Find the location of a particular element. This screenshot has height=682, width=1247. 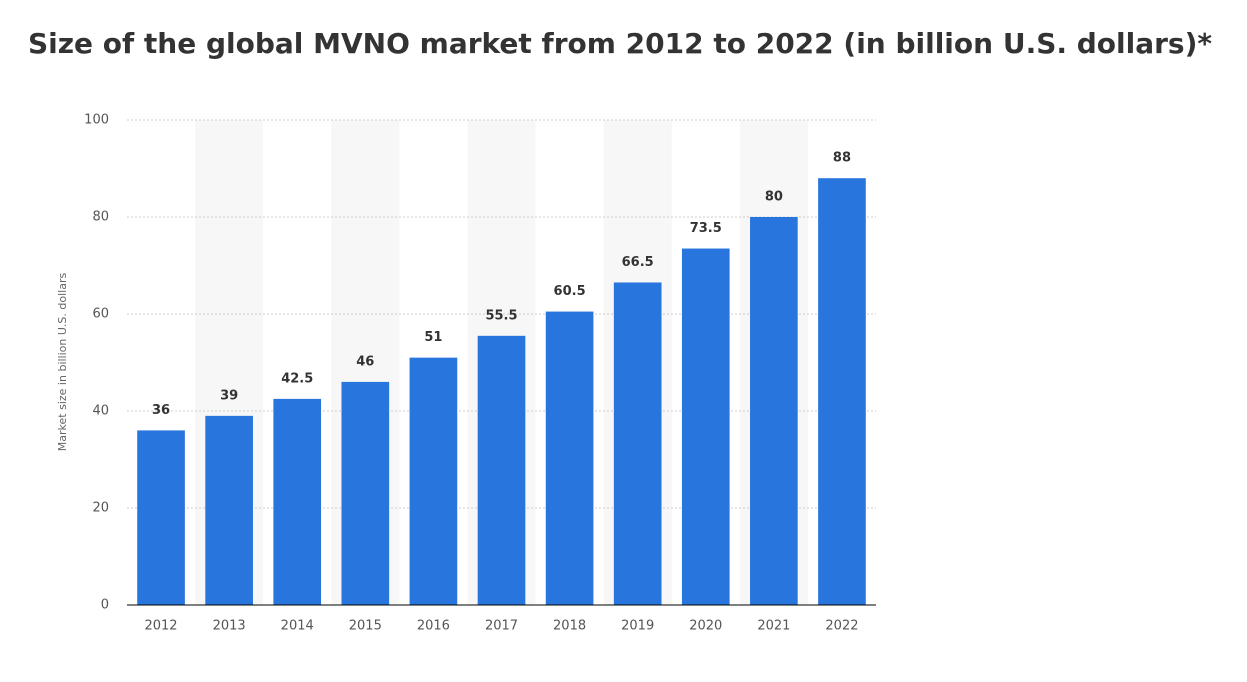

data-label: 88 is located at coordinates (842, 158).